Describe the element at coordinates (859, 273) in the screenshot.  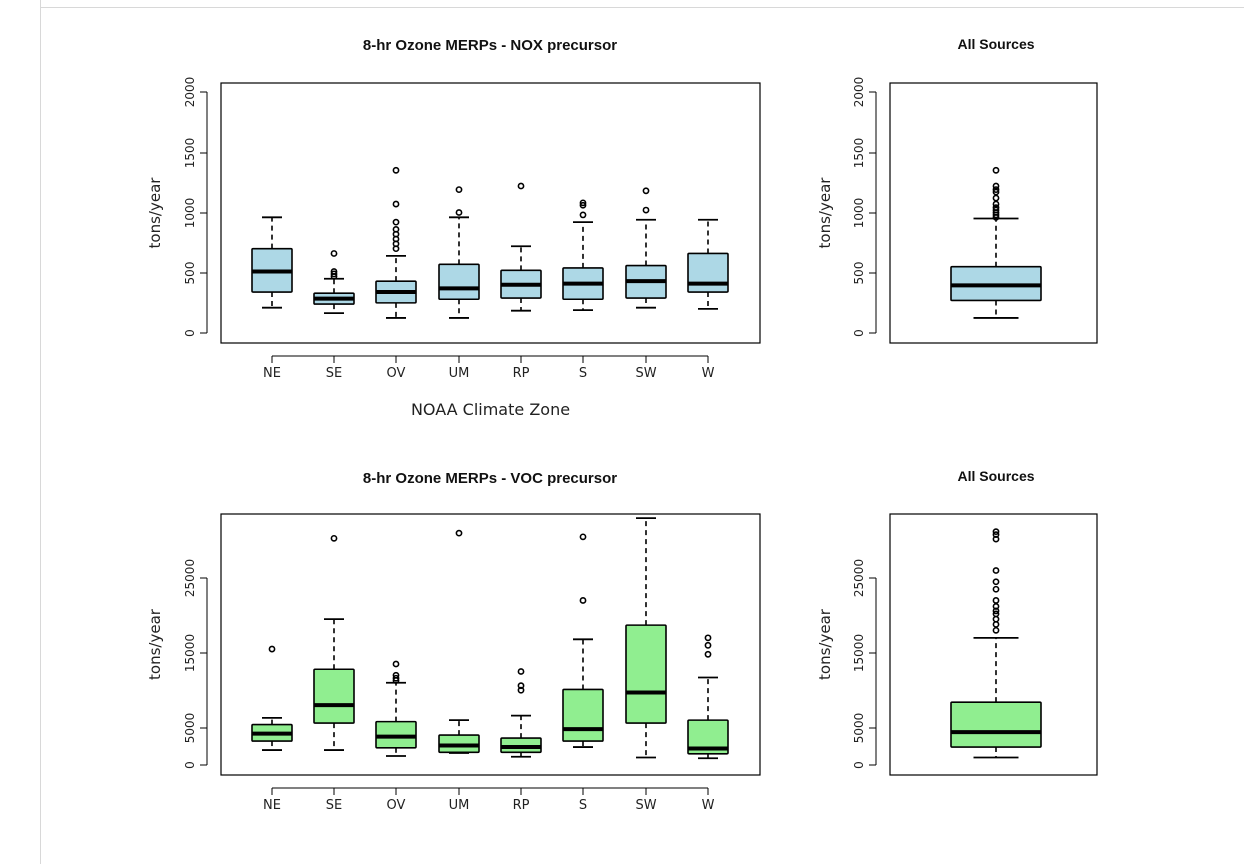
I see `y-tick-label: 500` at that location.